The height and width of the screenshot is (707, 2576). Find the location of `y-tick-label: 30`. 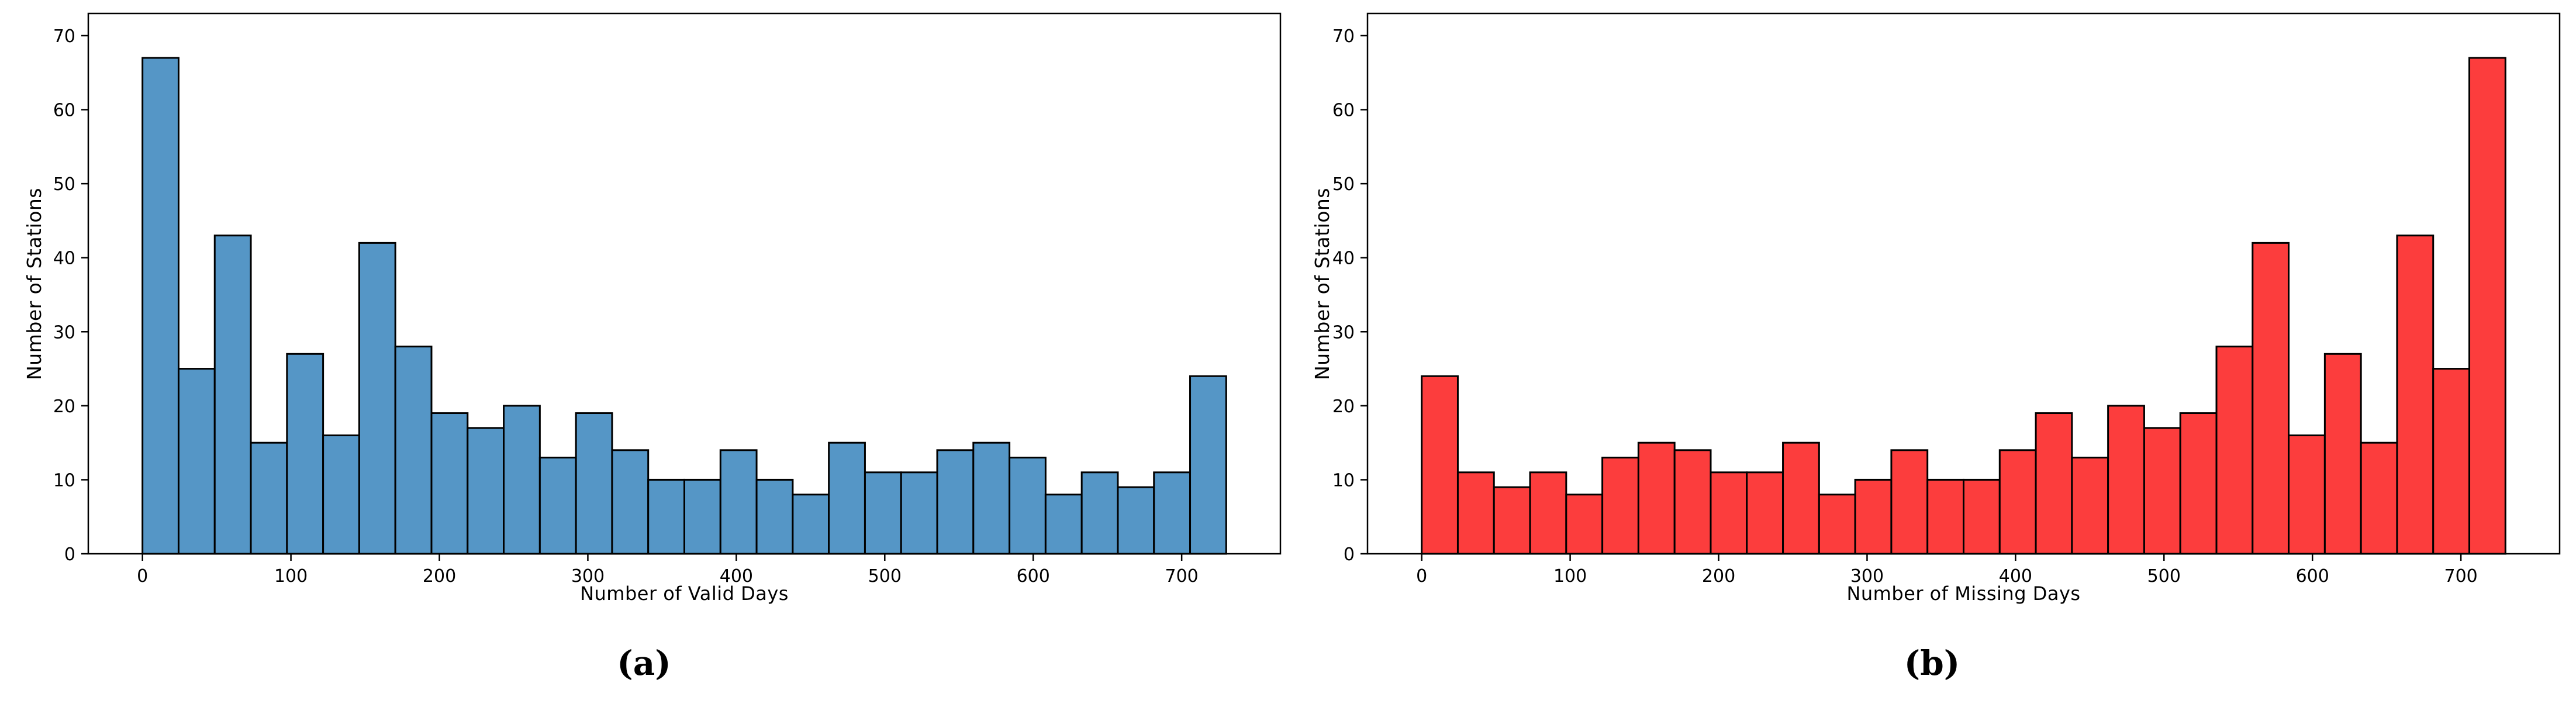

y-tick-label: 30 is located at coordinates (1343, 332).